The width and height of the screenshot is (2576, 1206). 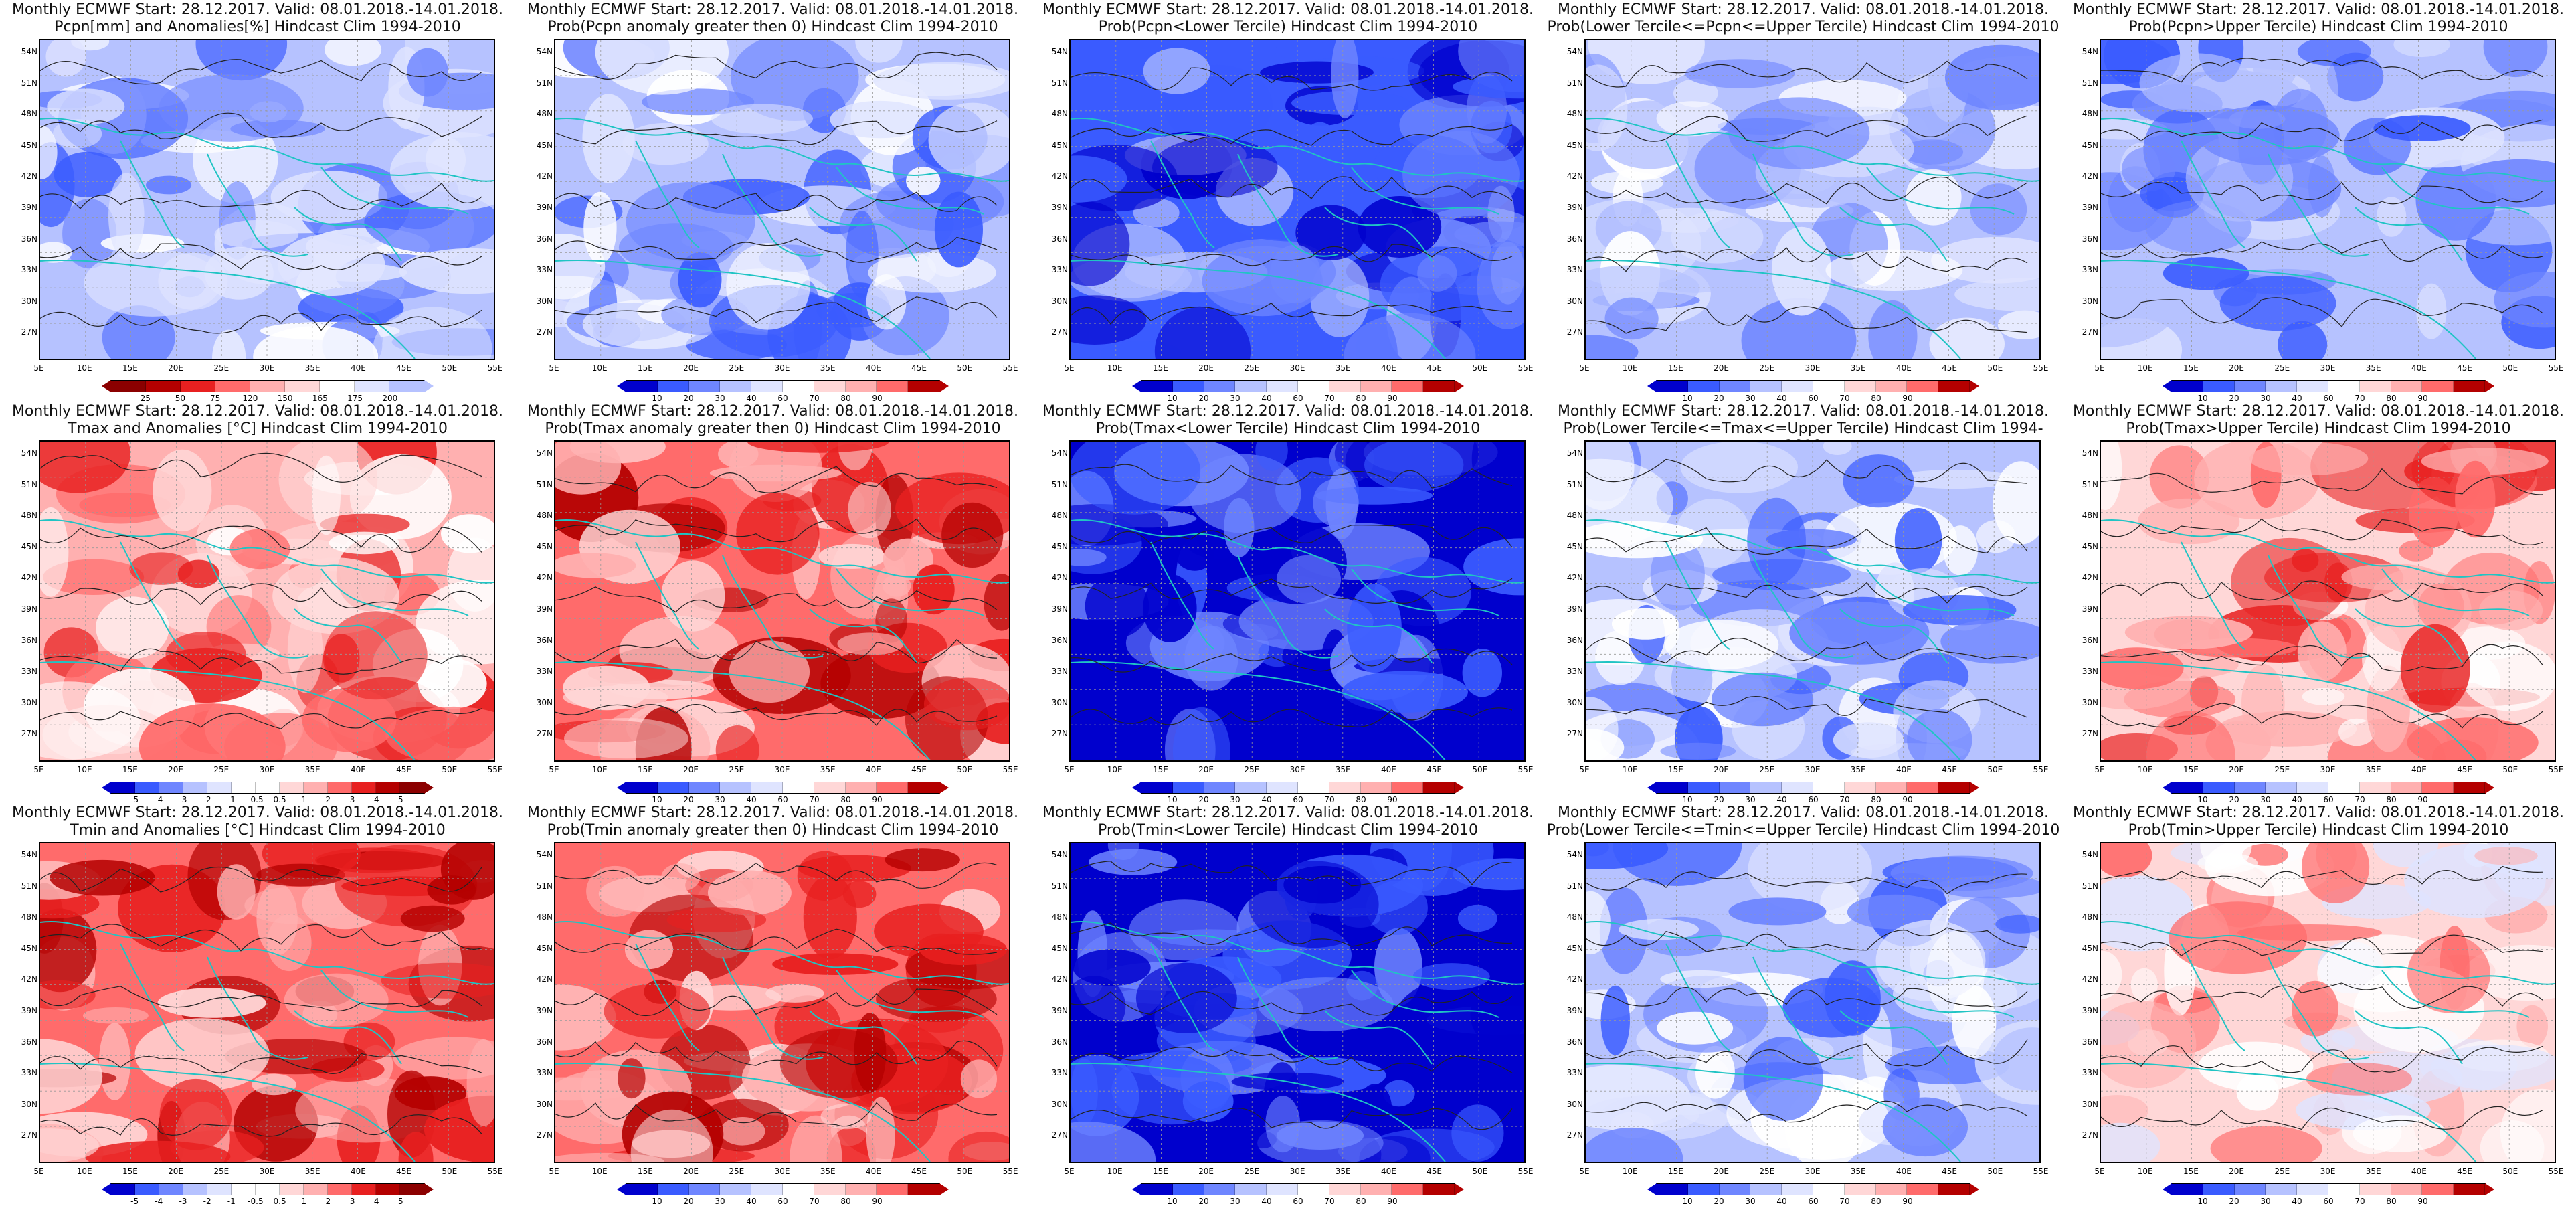 What do you see at coordinates (2167, 386) in the screenshot?
I see `colorbar-low-arrow` at bounding box center [2167, 386].